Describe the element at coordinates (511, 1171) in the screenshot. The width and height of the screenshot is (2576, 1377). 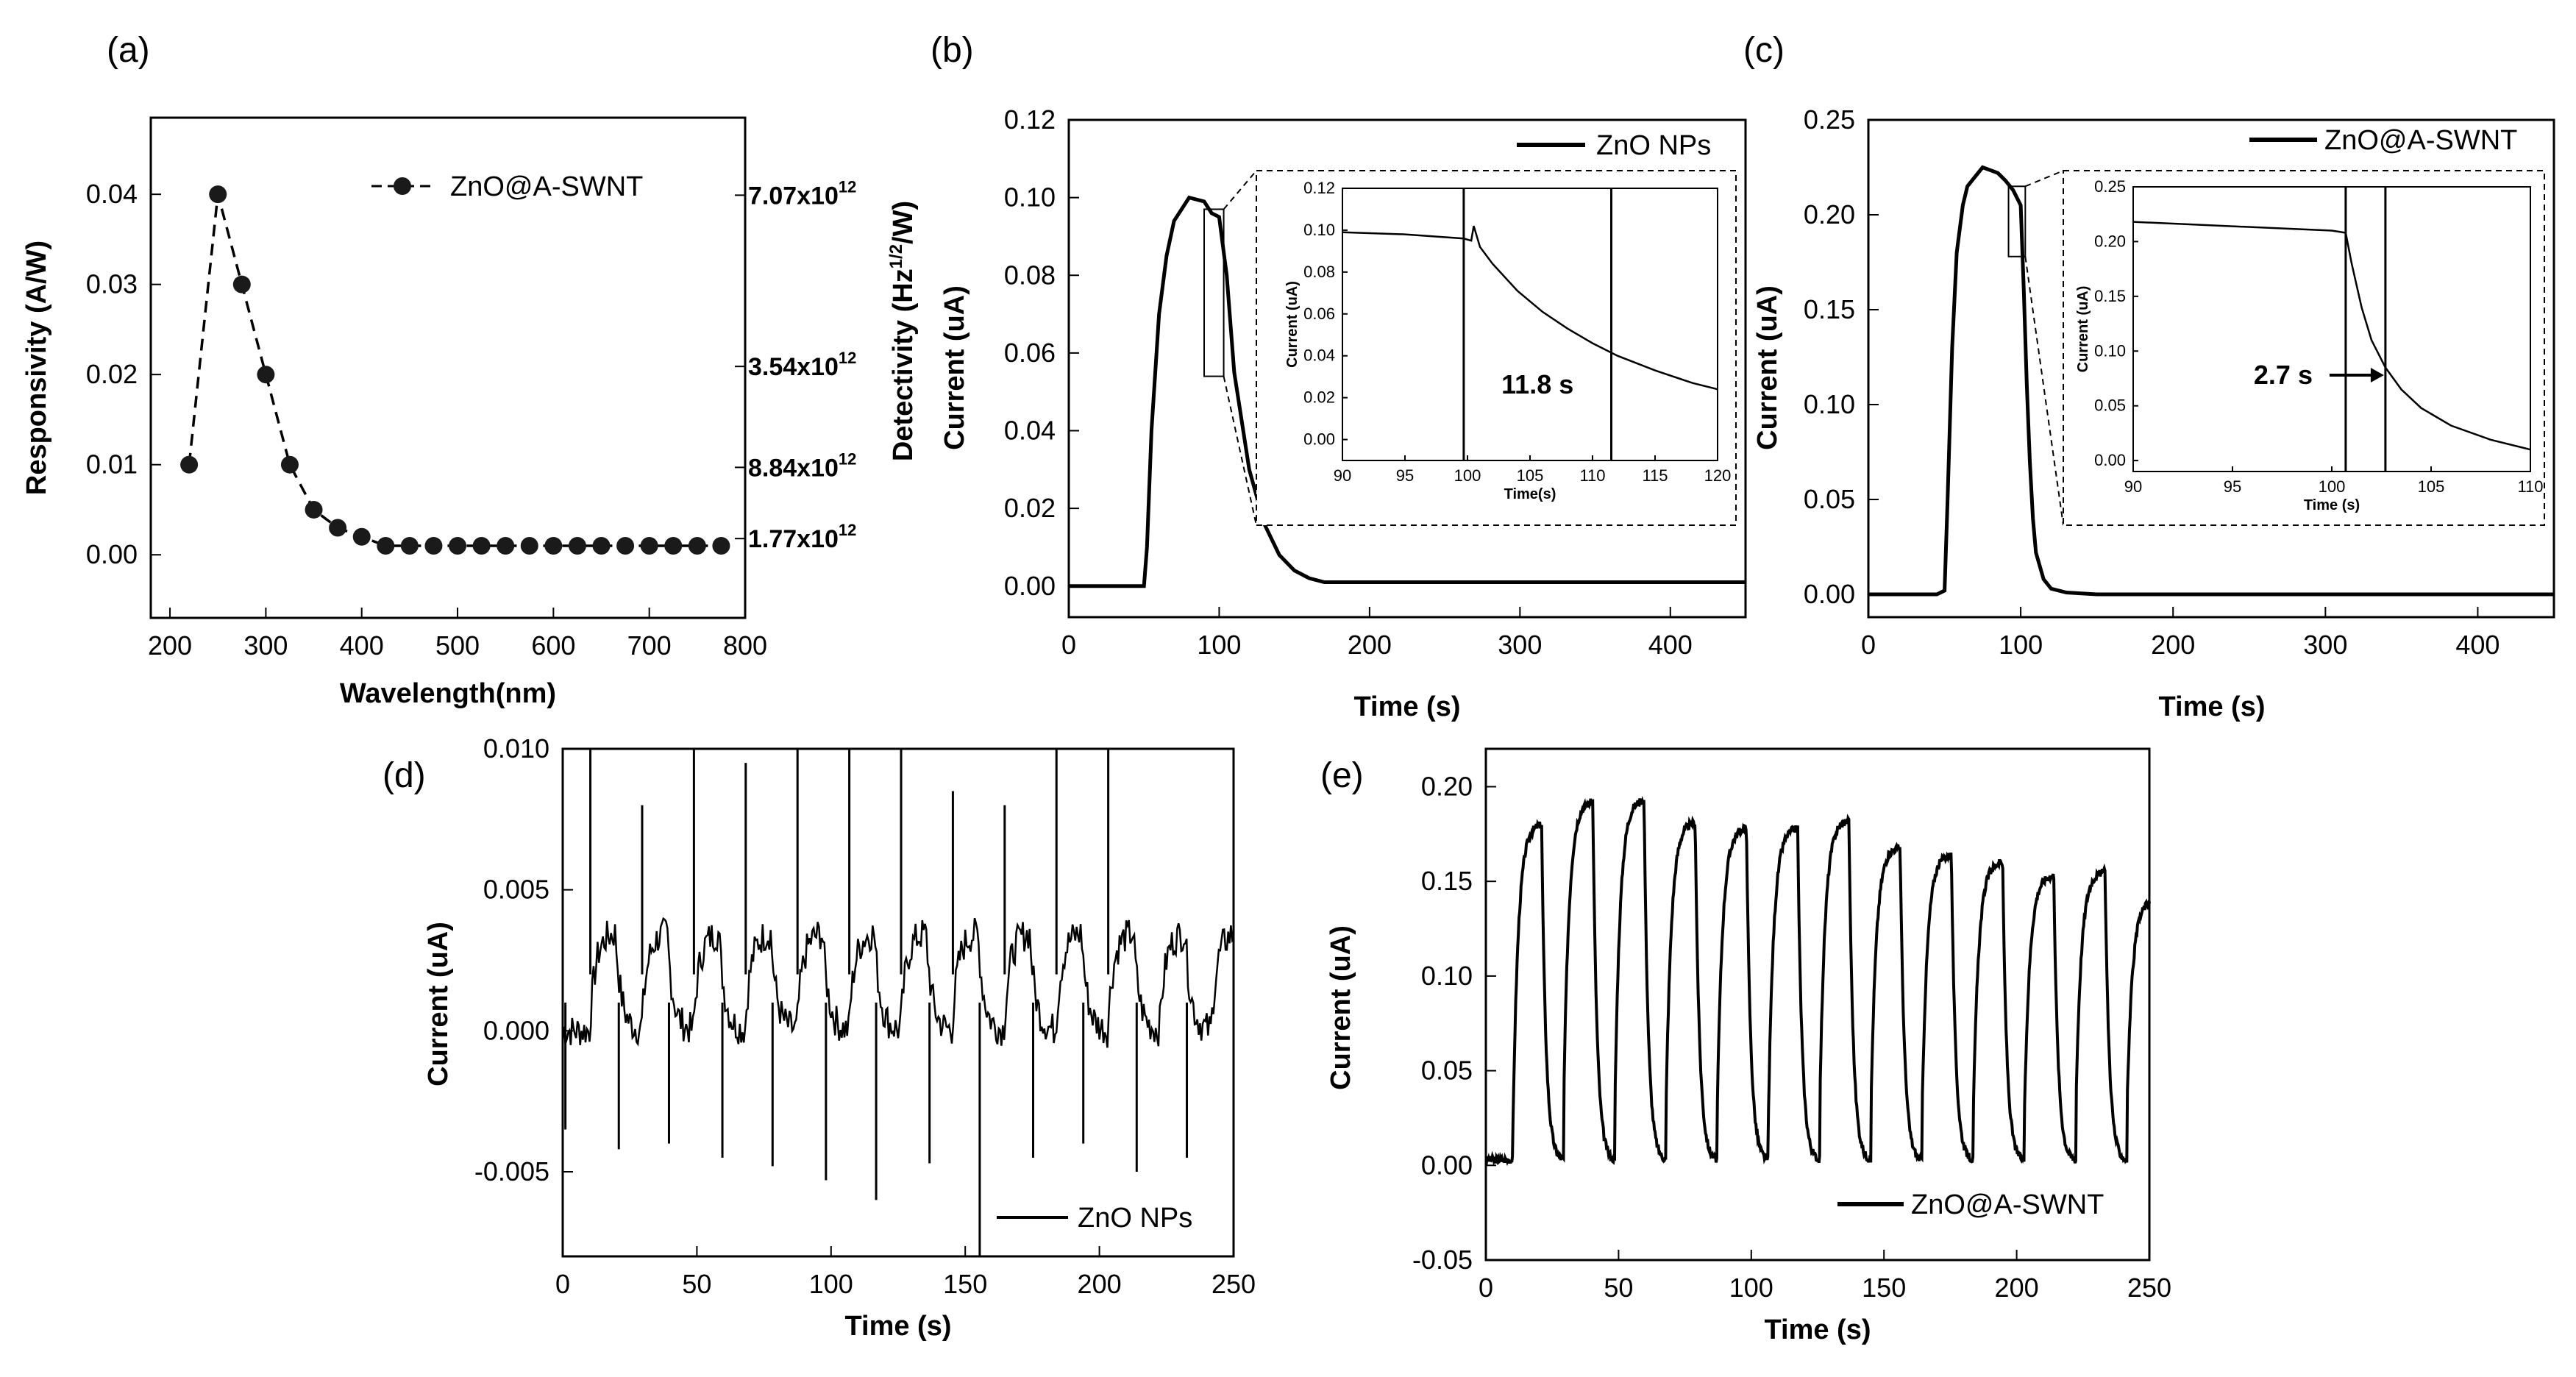
I see `d-ytick-label-0: -0.005` at that location.